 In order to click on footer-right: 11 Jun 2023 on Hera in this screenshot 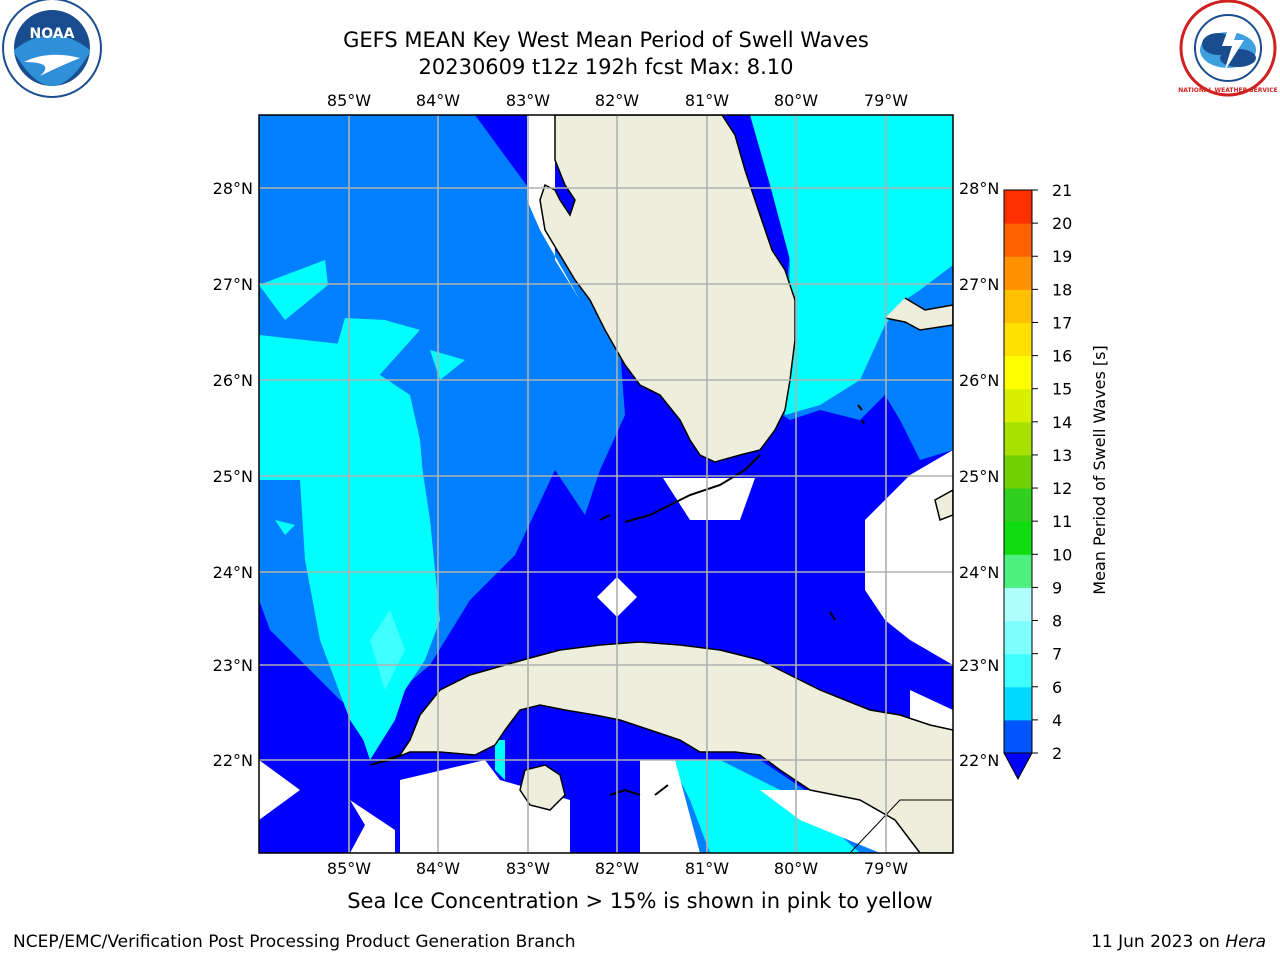, I will do `click(1178, 942)`.